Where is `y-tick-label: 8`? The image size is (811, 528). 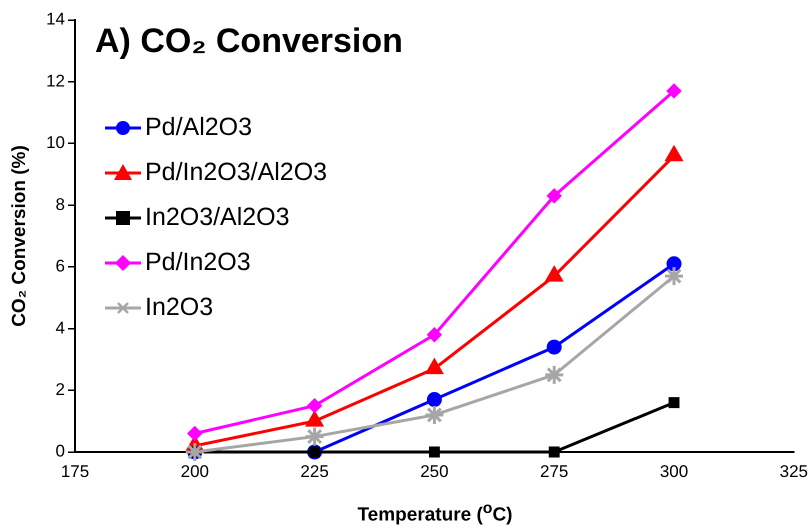
y-tick-label: 8 is located at coordinates (60, 204).